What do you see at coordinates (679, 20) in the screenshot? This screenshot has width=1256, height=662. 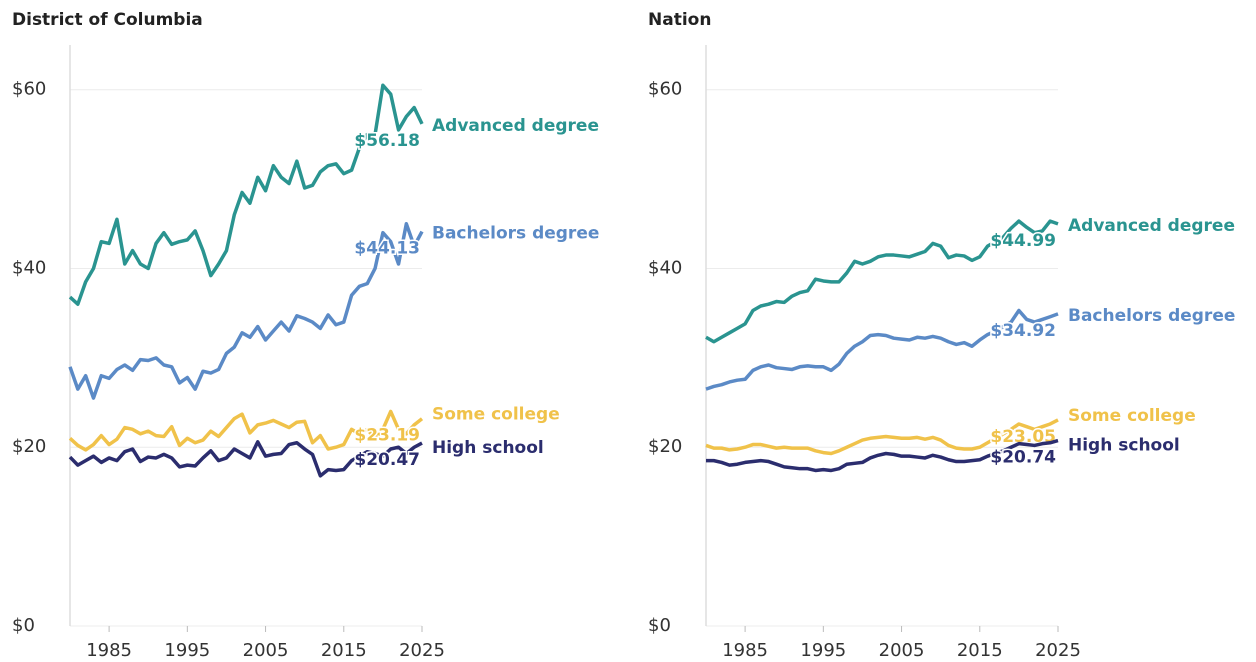 I see `chart-title: Nation` at bounding box center [679, 20].